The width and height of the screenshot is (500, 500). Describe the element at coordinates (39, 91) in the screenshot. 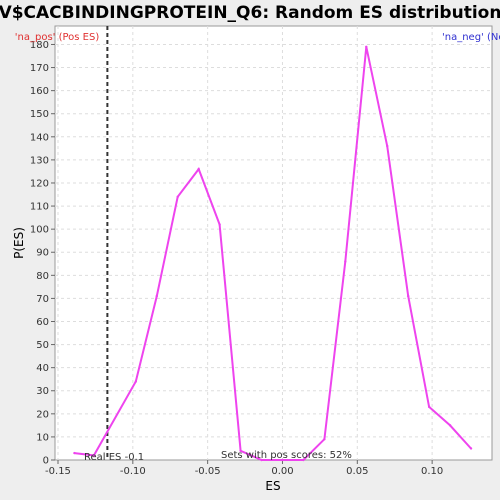

I see `y-tick-label: 160` at that location.